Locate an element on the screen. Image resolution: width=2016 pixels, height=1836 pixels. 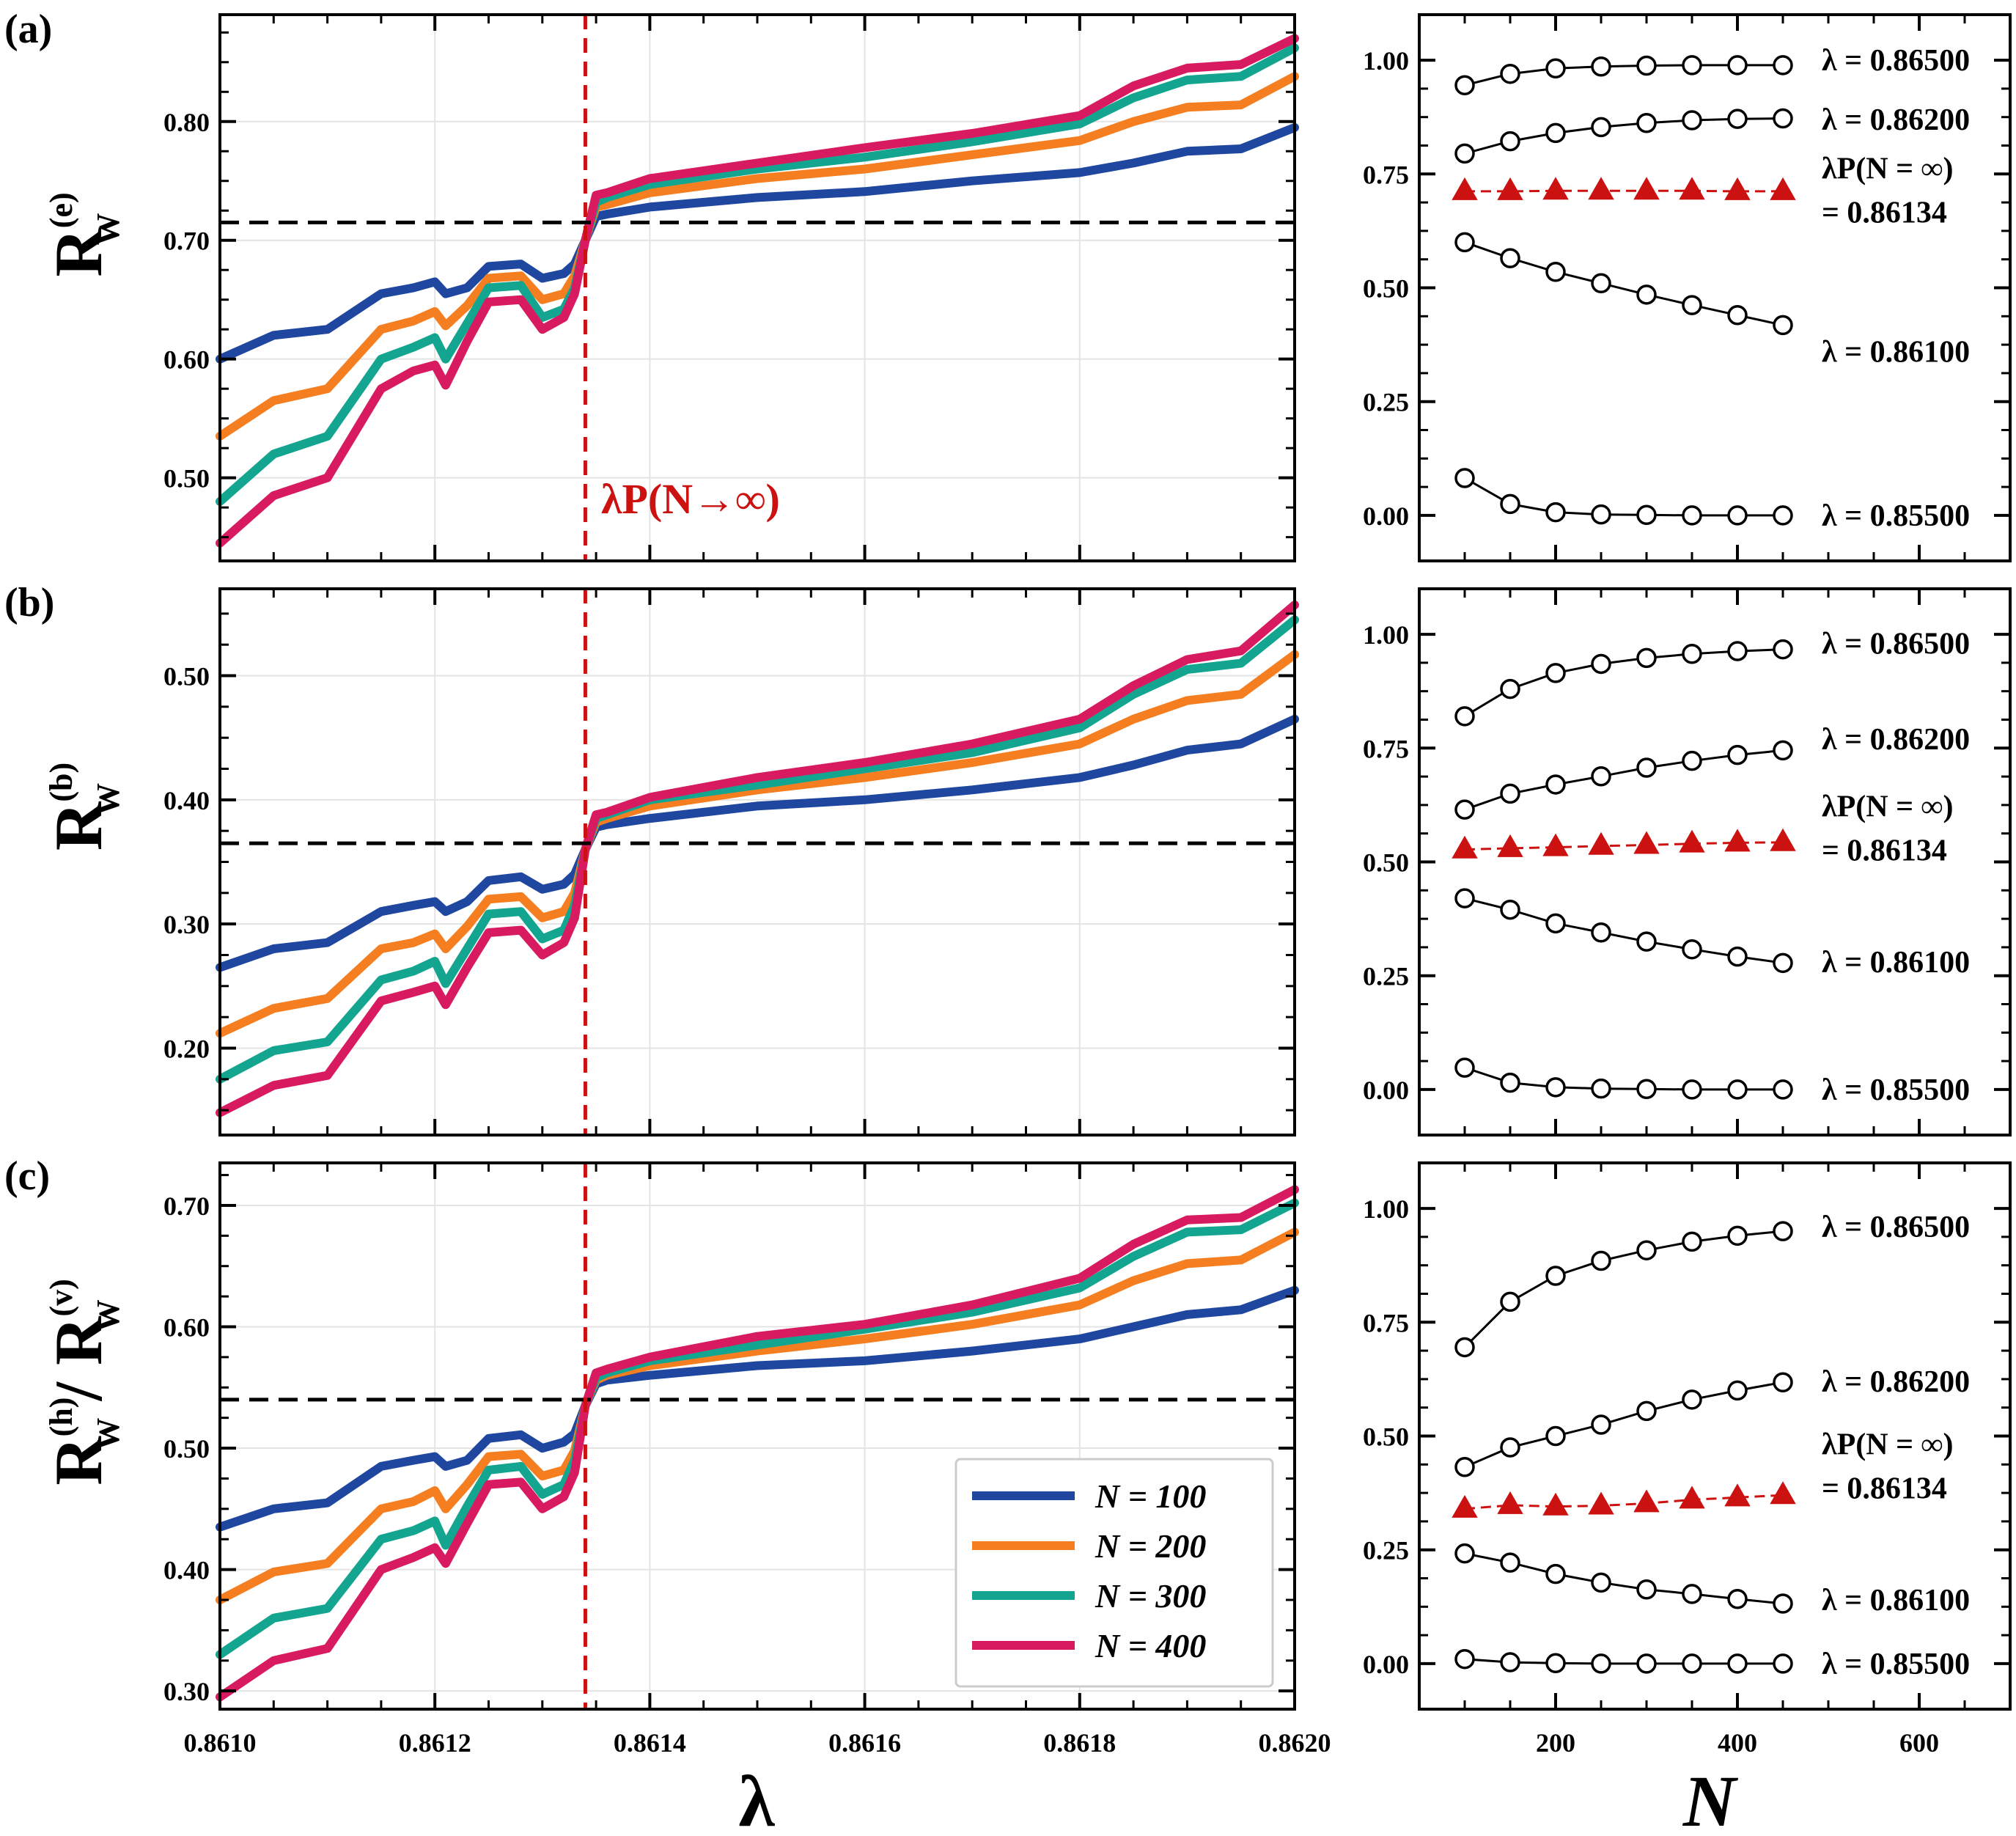
ylabel-a-main: R is located at coordinates (78, 252).